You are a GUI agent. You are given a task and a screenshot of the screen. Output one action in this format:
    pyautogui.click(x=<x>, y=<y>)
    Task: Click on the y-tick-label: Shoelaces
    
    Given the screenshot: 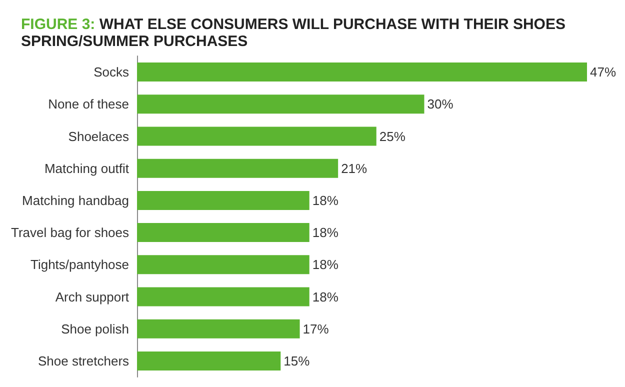 What is the action you would take?
    pyautogui.click(x=99, y=136)
    